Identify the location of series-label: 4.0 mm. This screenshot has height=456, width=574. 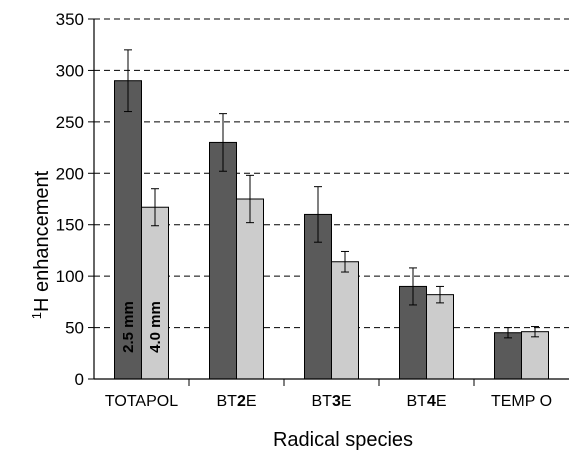
(155, 327).